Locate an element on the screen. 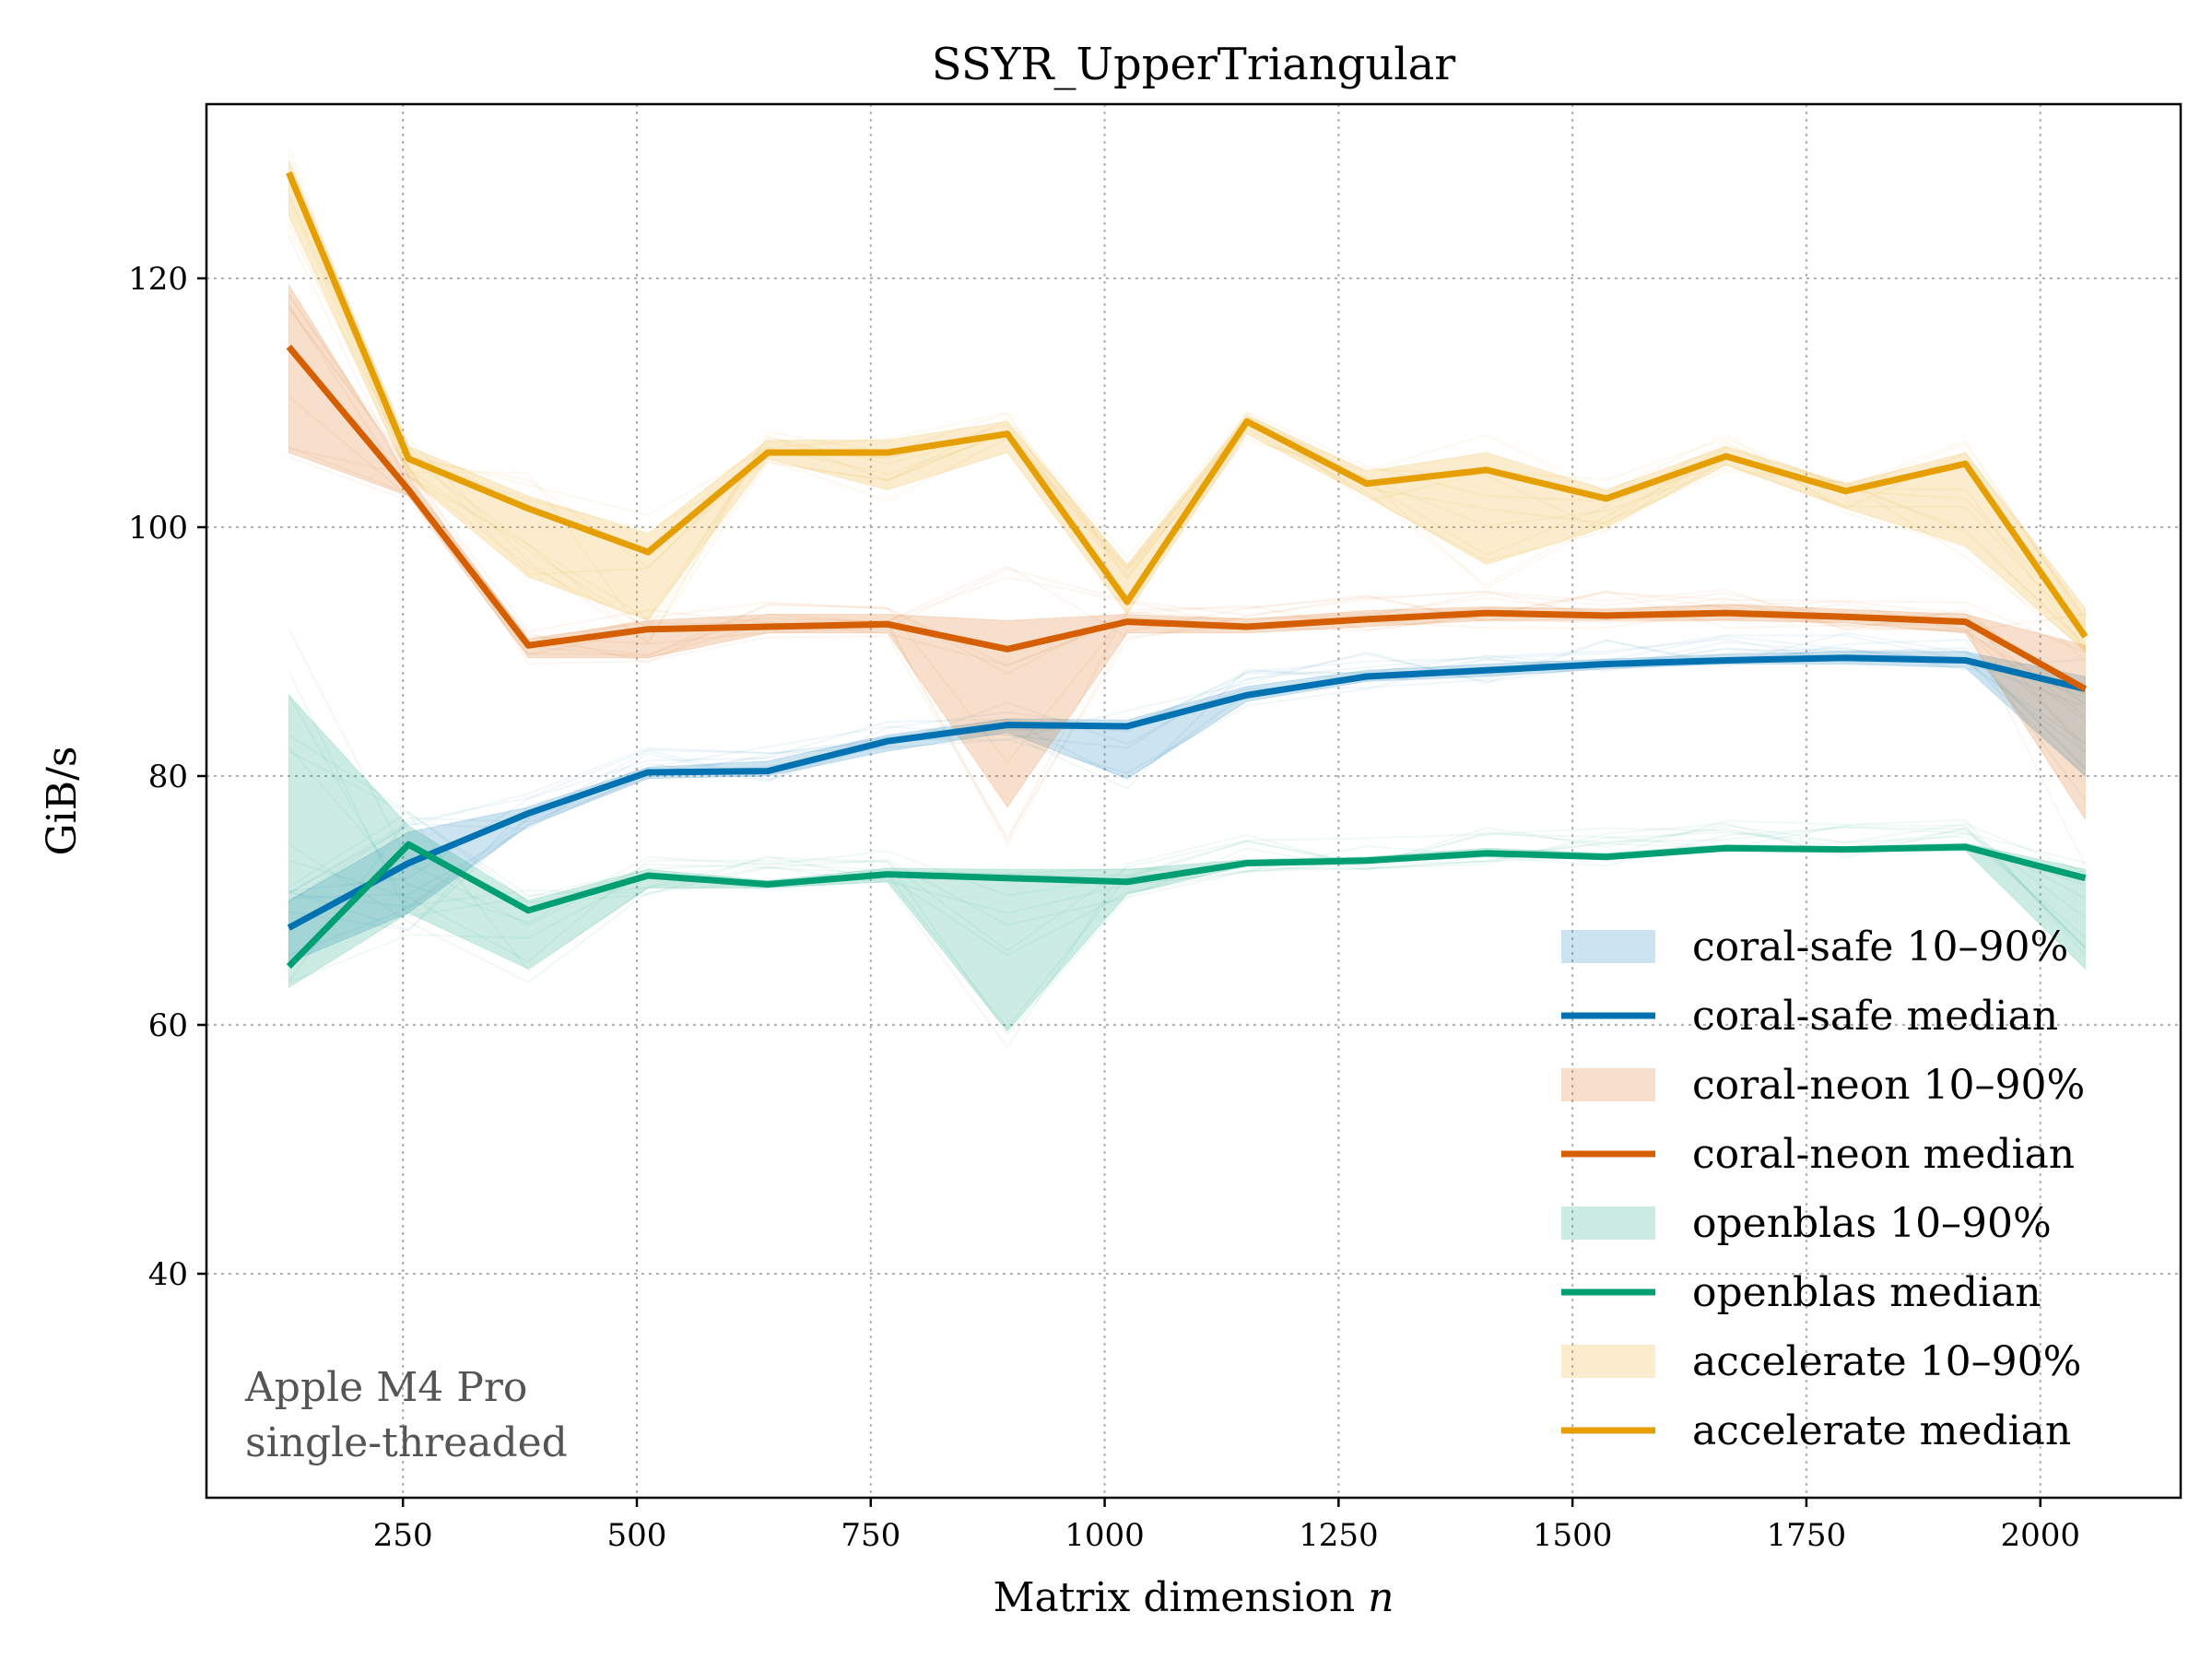 This screenshot has width=2212, height=1659. x-tick-label-250: 250 is located at coordinates (403, 1535).